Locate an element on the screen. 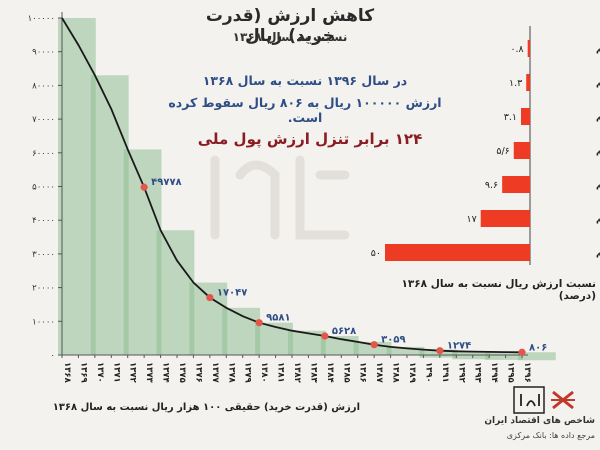  x-tick-label: ۱۳۹۰ is located at coordinates (428, 372).